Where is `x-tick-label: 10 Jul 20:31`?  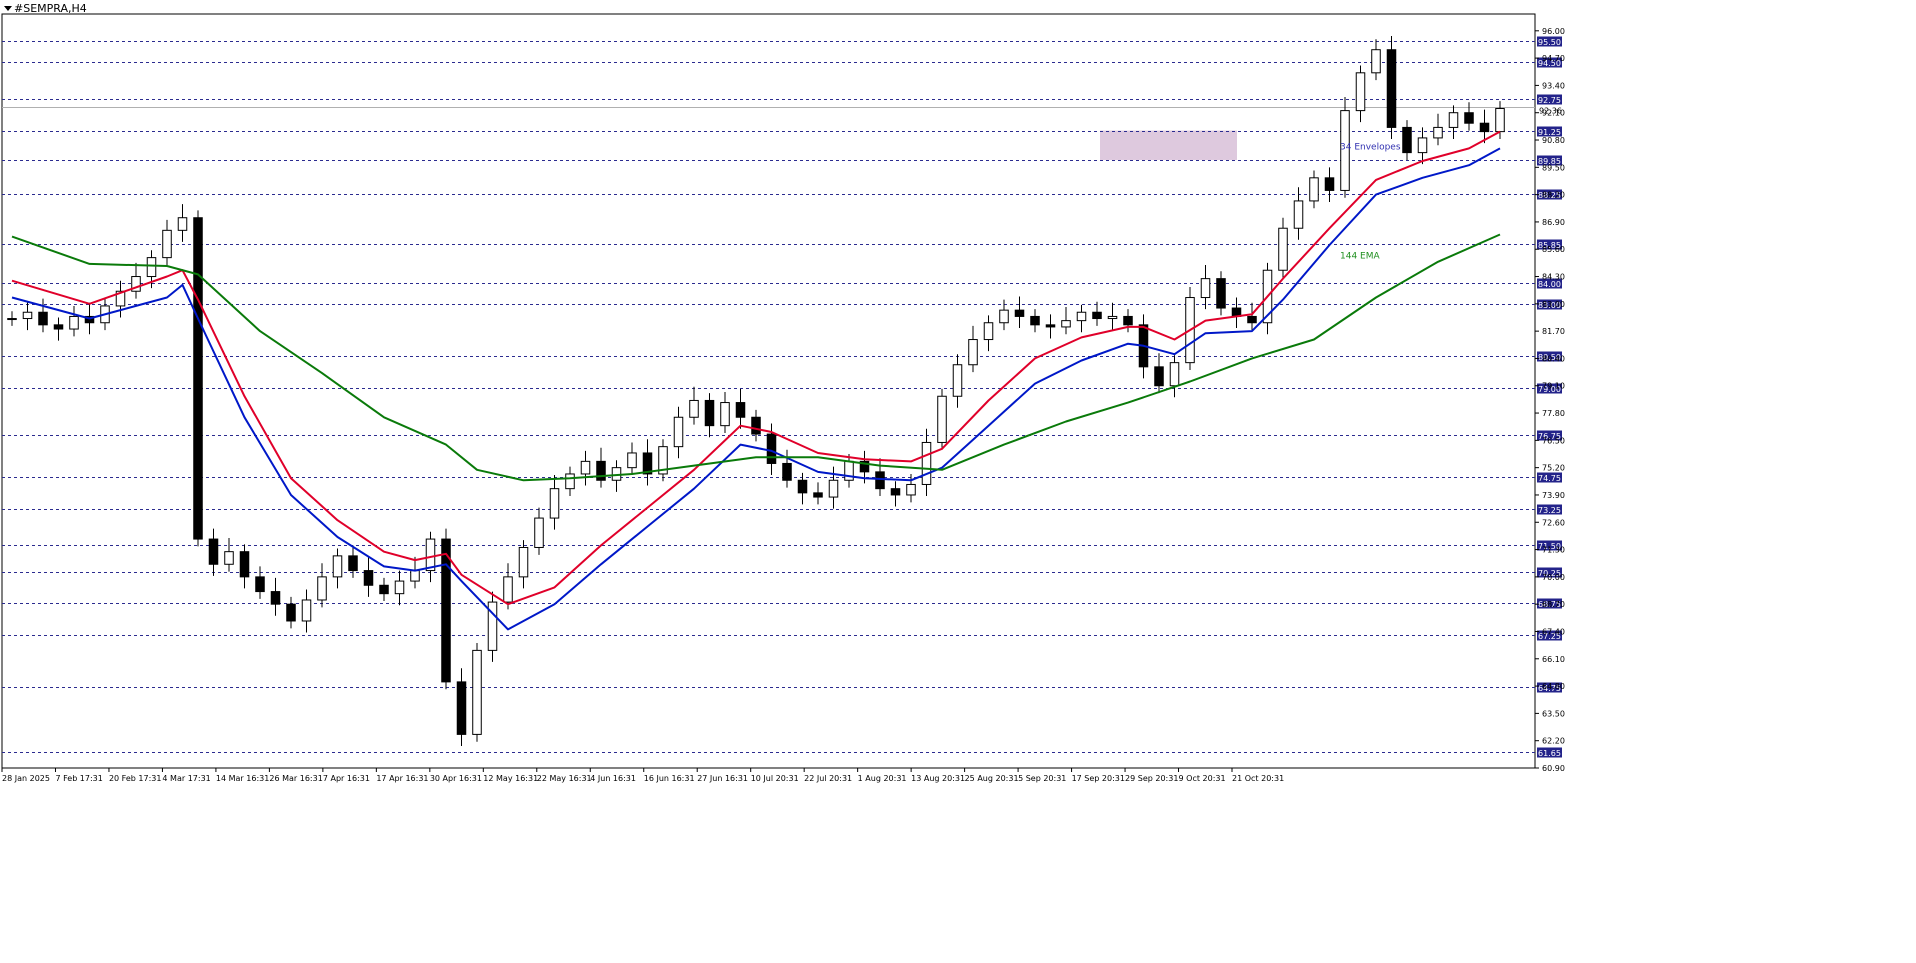 x-tick-label: 10 Jul 20:31 is located at coordinates (775, 778).